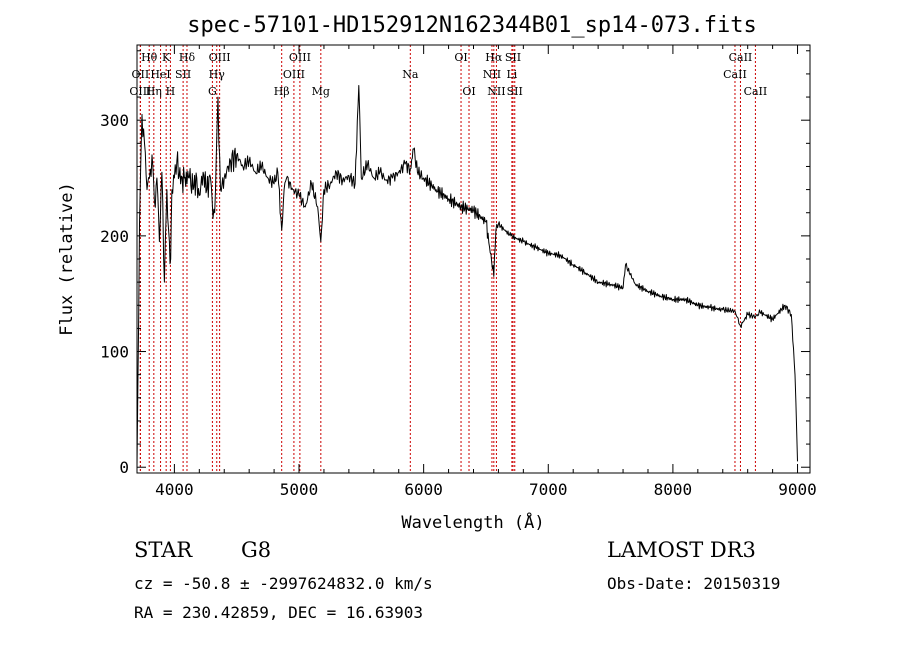 Image resolution: width=900 pixels, height=649 pixels. I want to click on line-label: OII, so click(141, 74).